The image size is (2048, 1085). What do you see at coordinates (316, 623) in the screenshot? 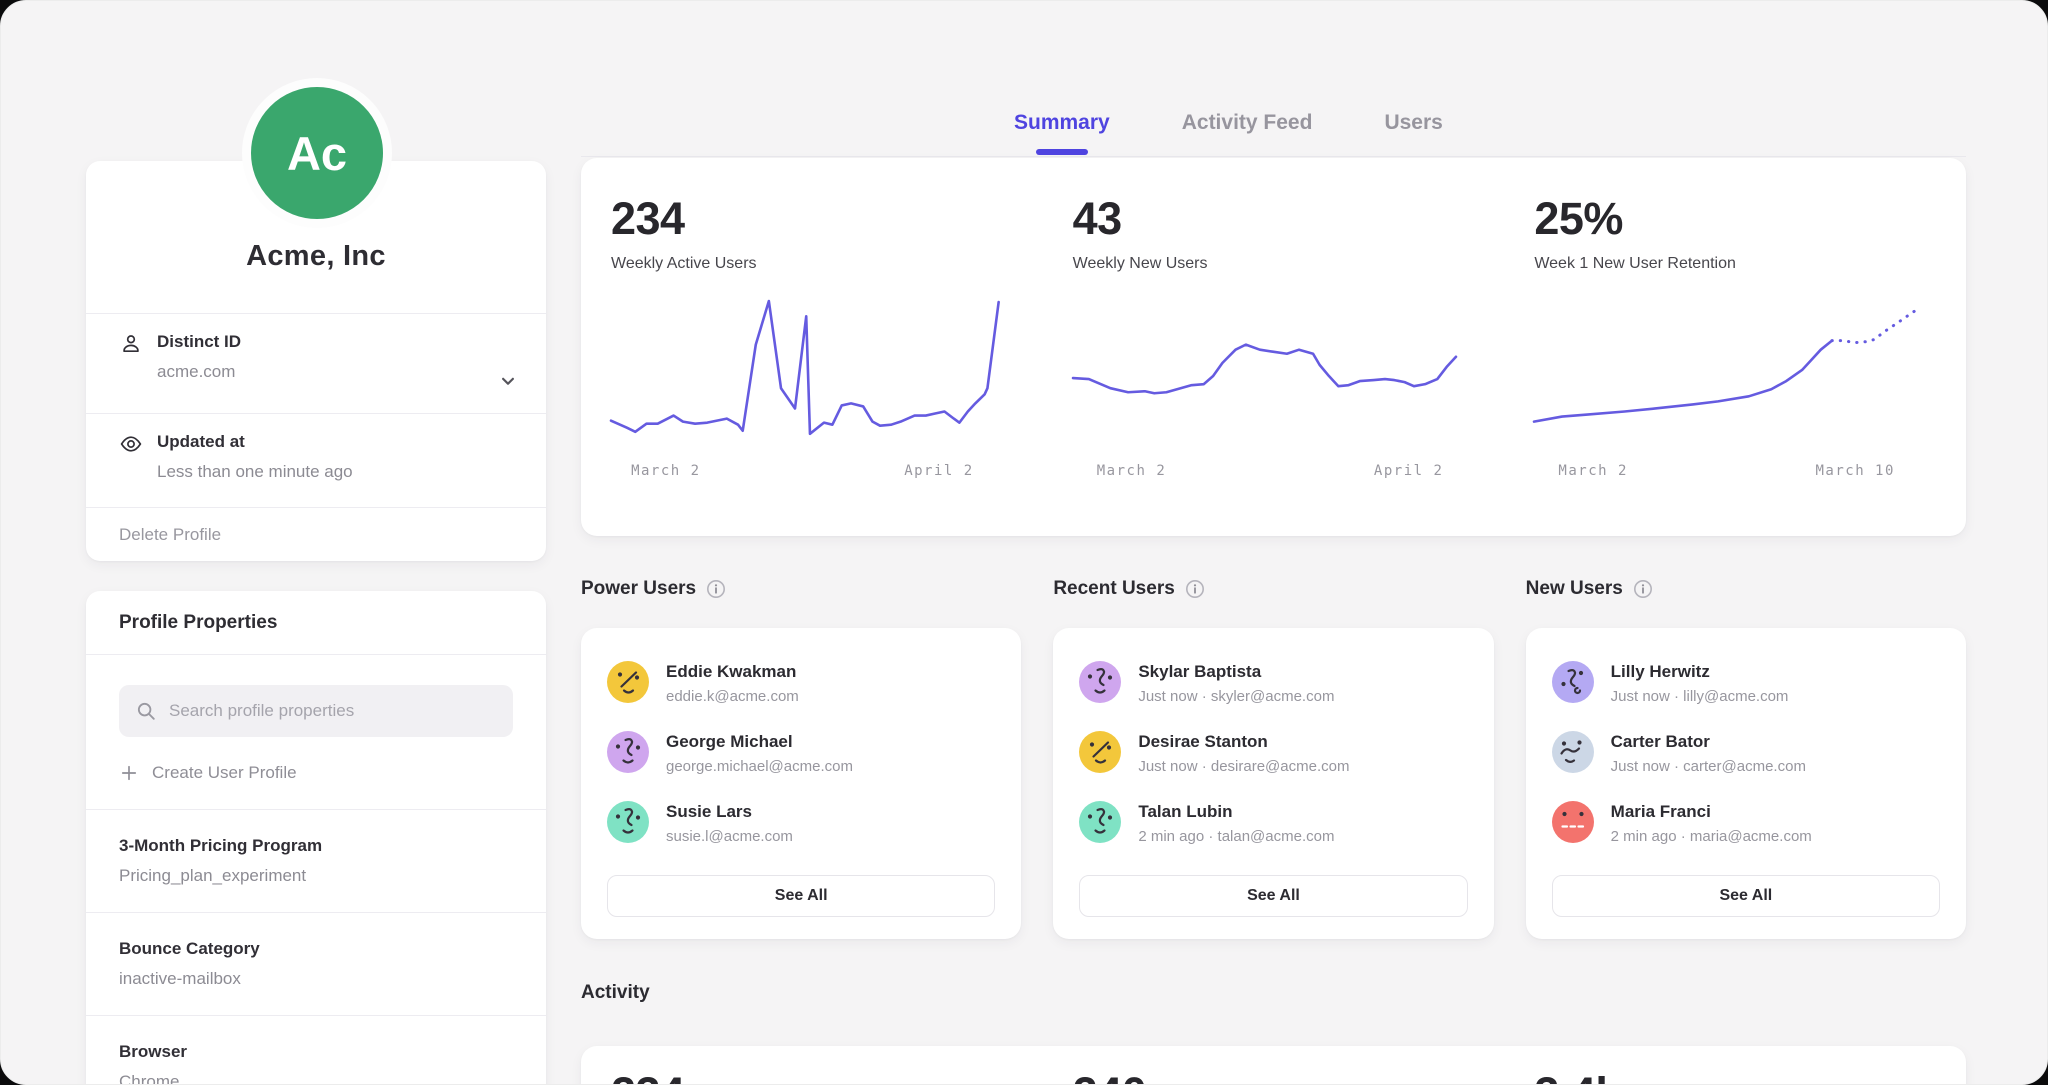
I see `profile-properties-title: Profile Properties` at bounding box center [316, 623].